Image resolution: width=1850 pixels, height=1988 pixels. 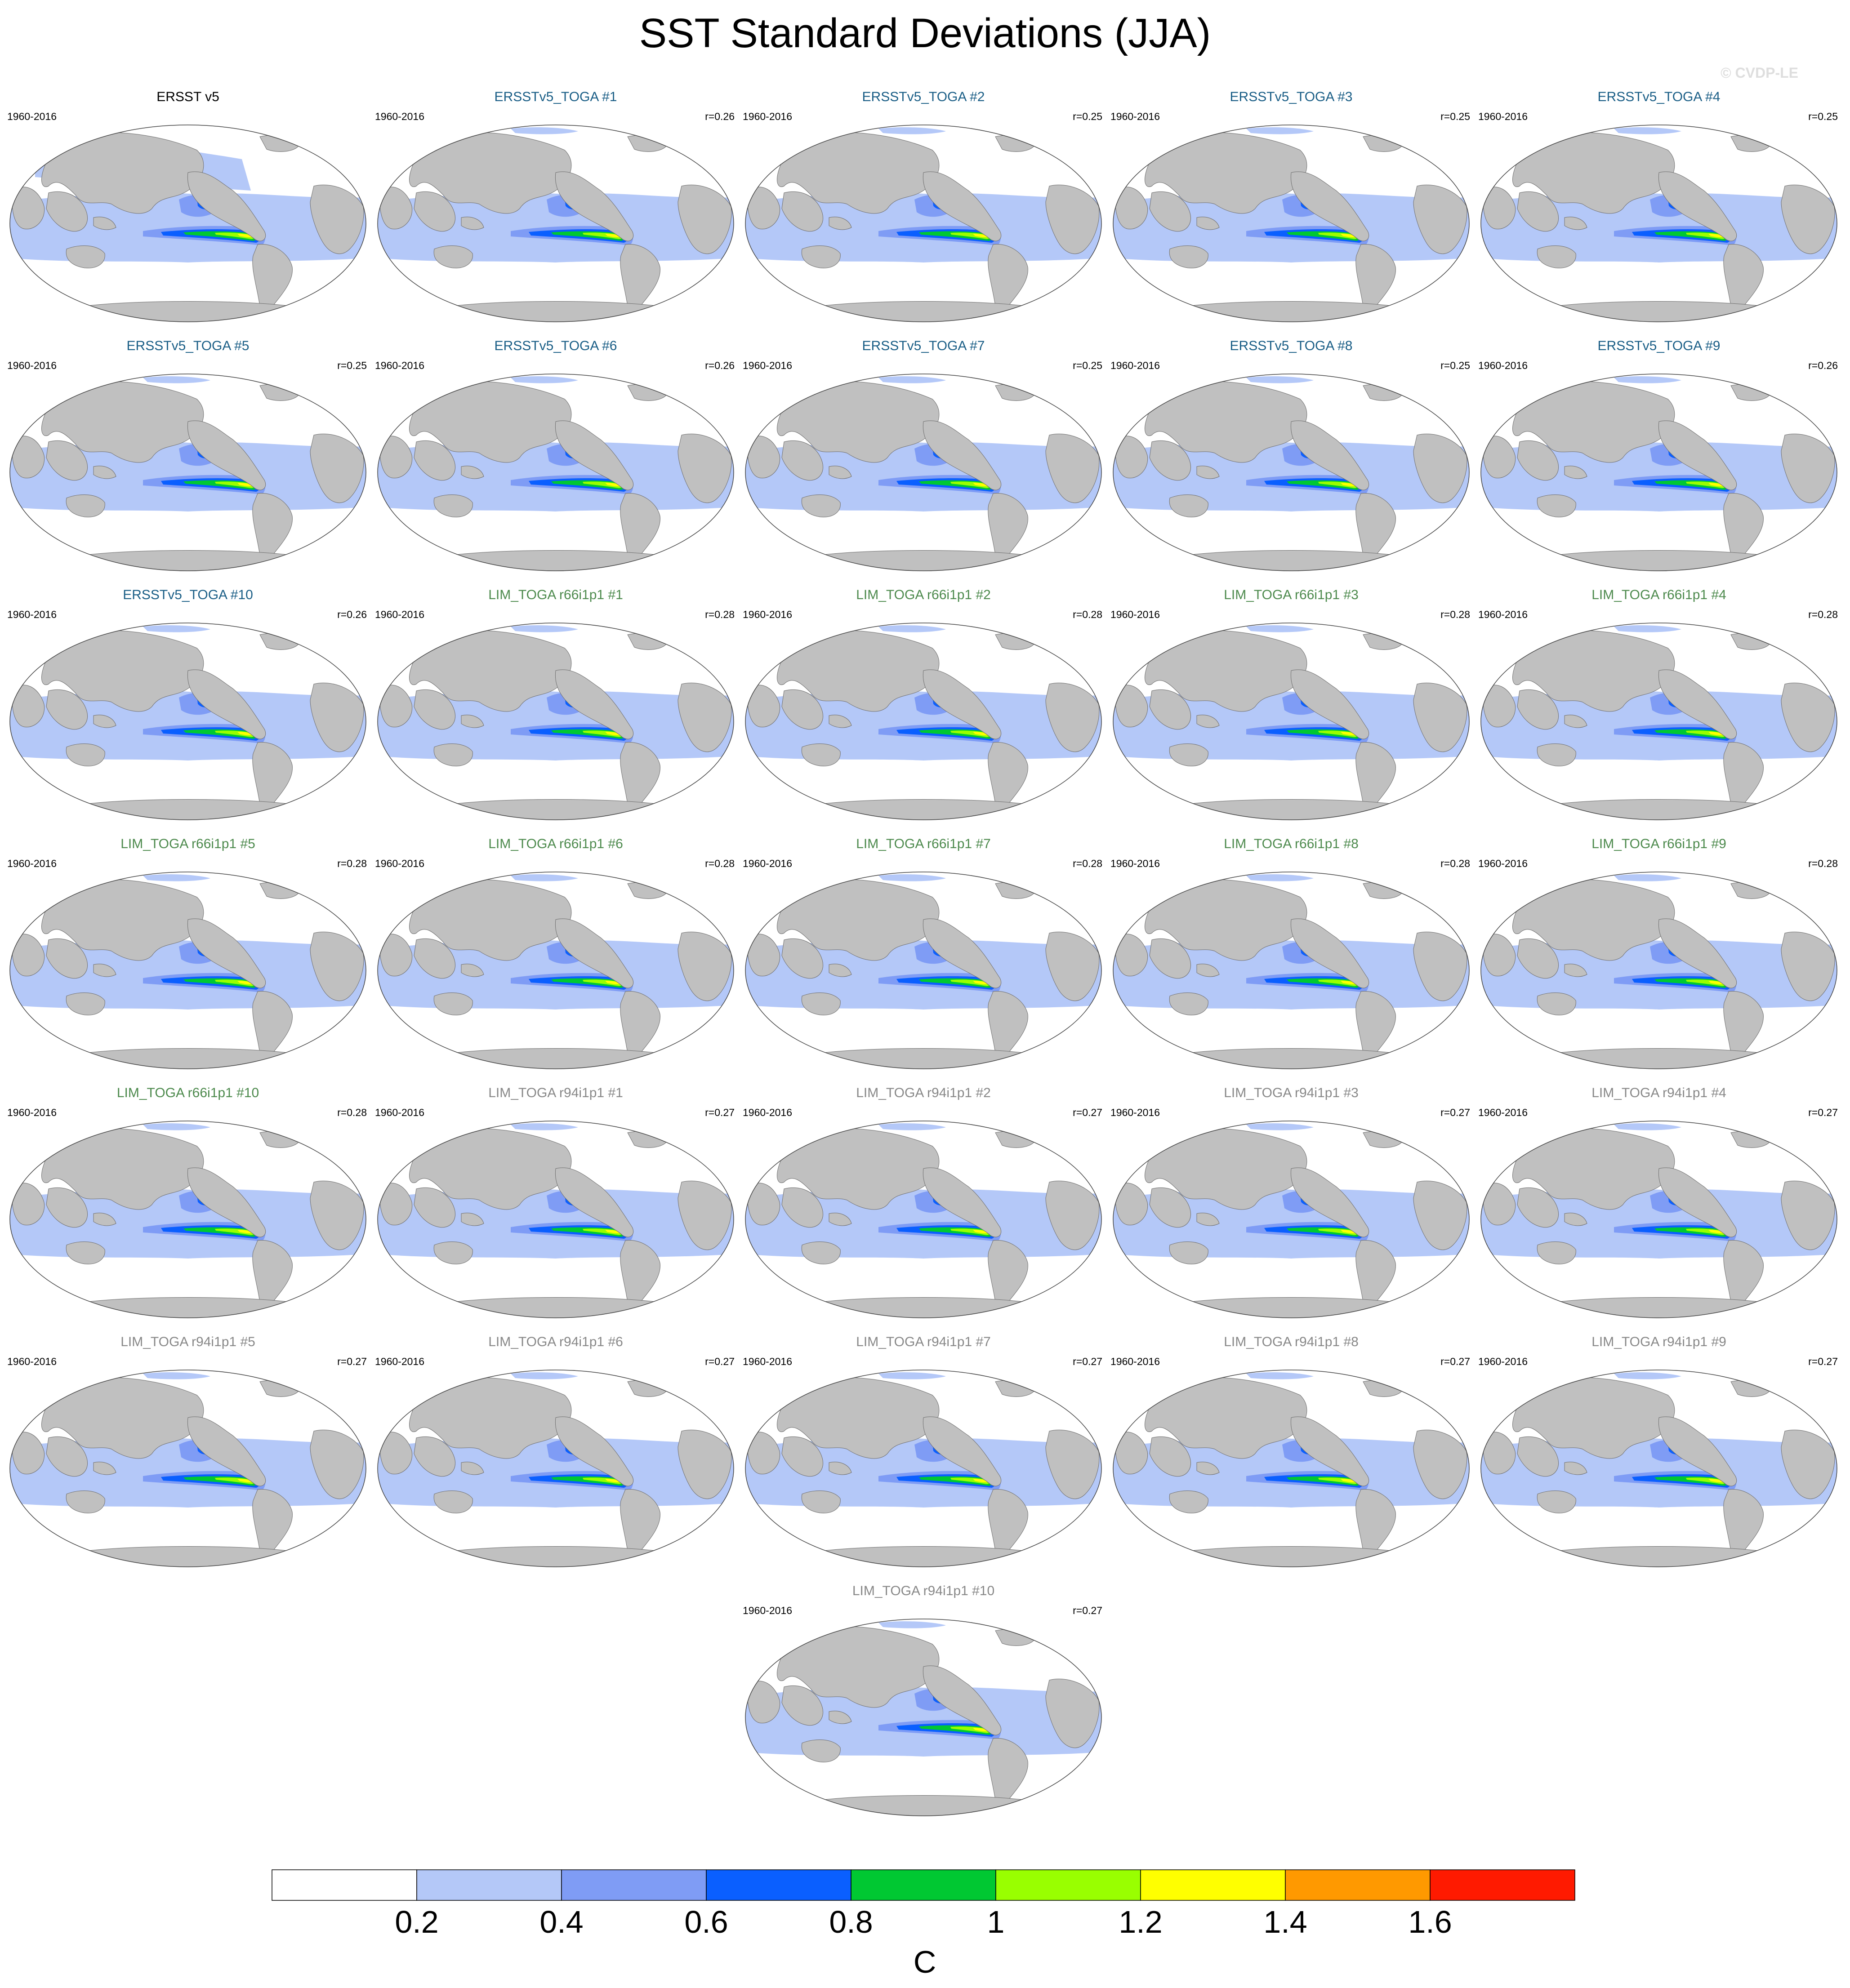 I want to click on map-panel: ERSSTv5_TOGA #2 1960-2016 r=0.25, so click(x=924, y=209).